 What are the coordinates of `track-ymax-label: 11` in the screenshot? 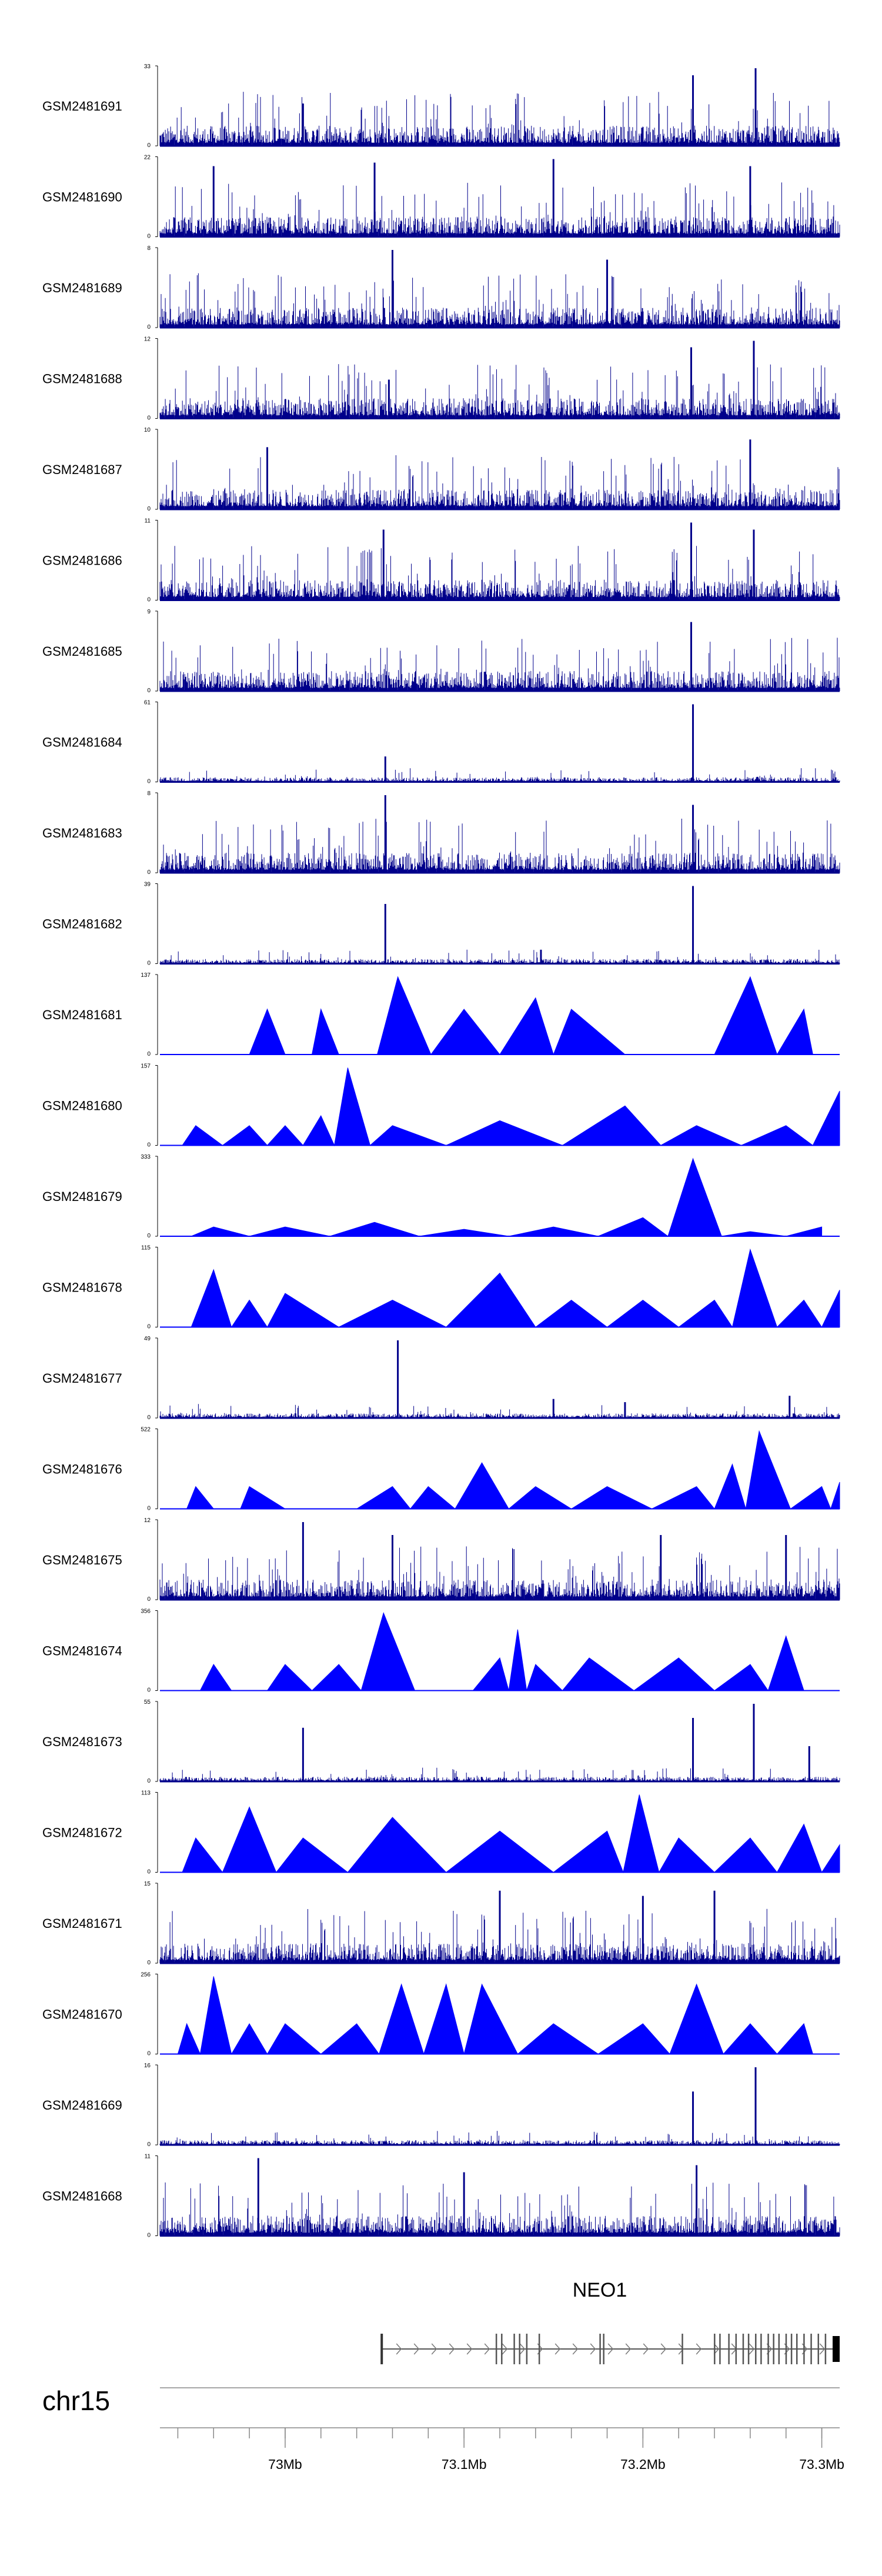 It's located at (148, 2157).